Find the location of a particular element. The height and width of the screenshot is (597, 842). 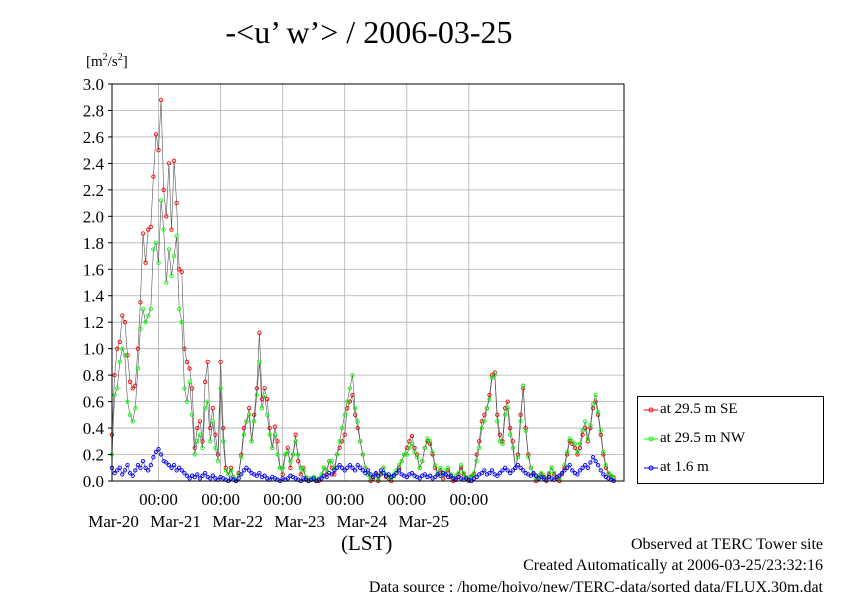

footer-observed: Observed at TERC Tower site is located at coordinates (726, 544).